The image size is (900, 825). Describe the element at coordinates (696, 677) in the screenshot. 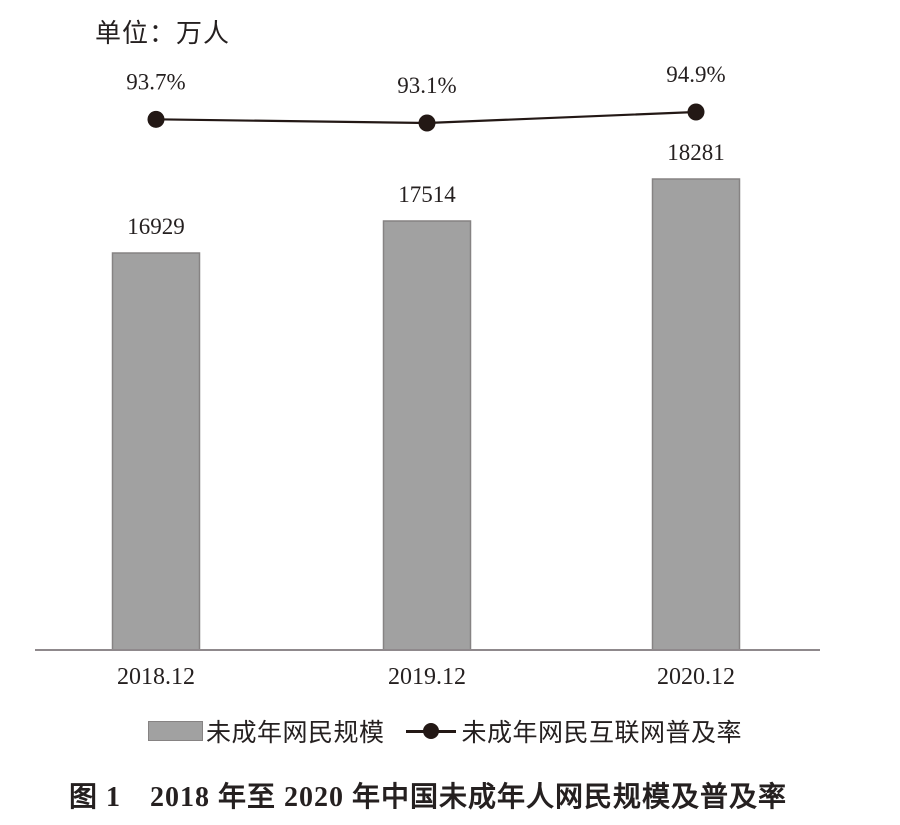

I see `x-tick-label-2020.12: 2020.12` at that location.